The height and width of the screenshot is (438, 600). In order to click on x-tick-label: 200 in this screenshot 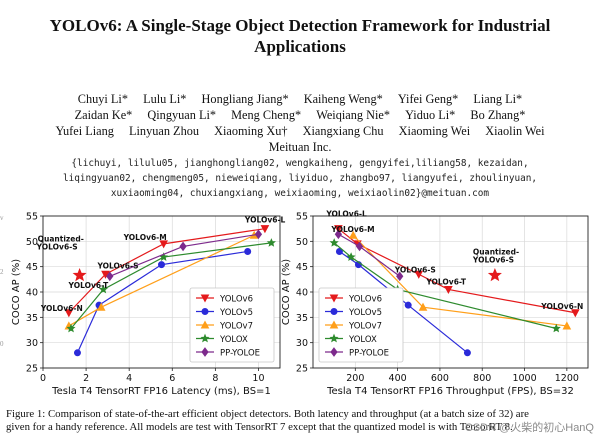, I will do `click(355, 378)`.